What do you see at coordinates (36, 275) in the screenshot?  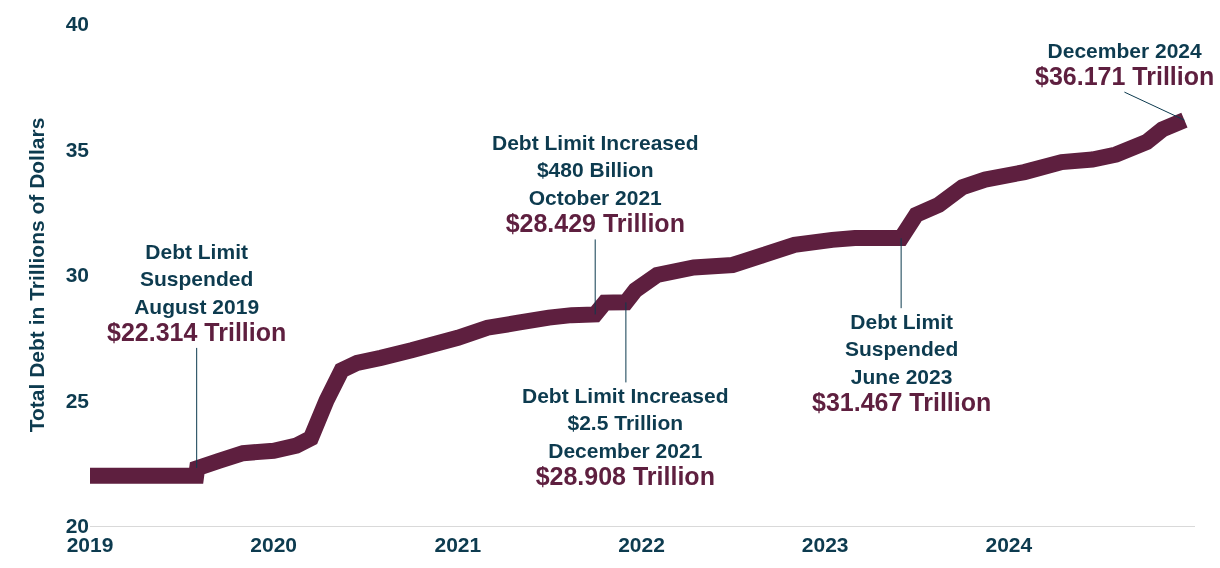 I see `y-axis-title: Total Debt in Trillions of Dollars` at bounding box center [36, 275].